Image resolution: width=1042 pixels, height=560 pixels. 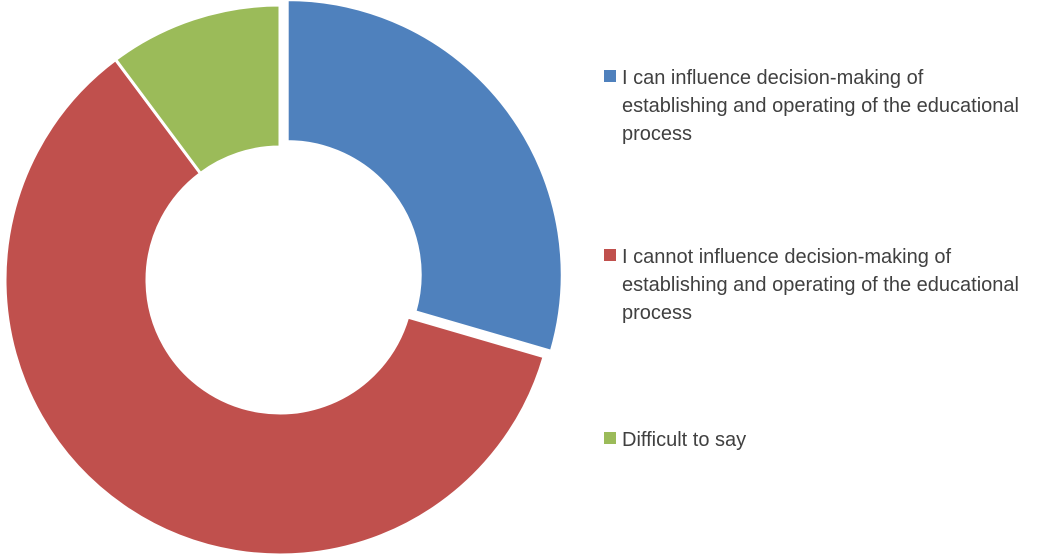 I want to click on legend-label-difficult-to-say: Difficult to say, so click(x=684, y=440).